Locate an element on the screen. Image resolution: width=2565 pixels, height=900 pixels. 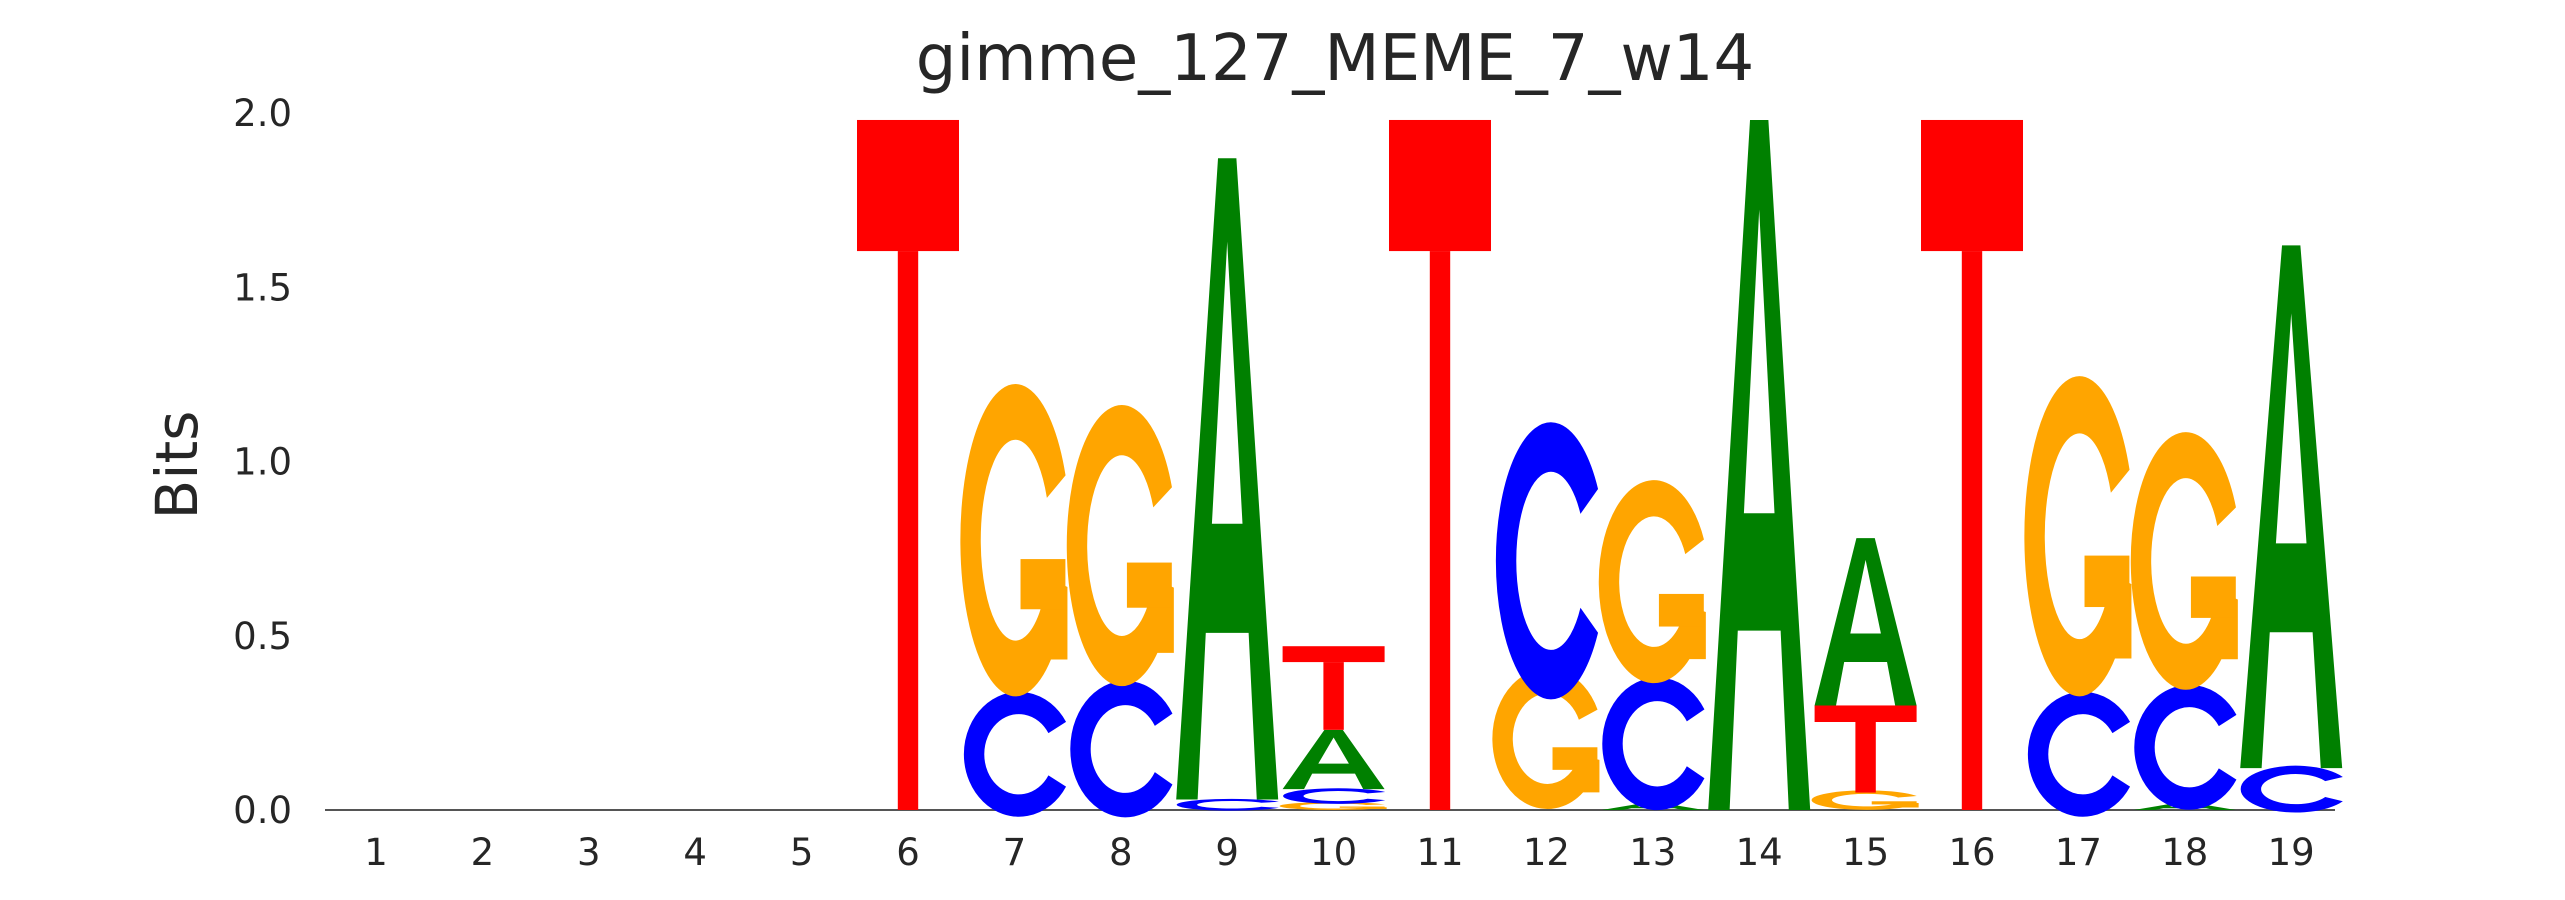
x-tick-label: 6 is located at coordinates (908, 852).